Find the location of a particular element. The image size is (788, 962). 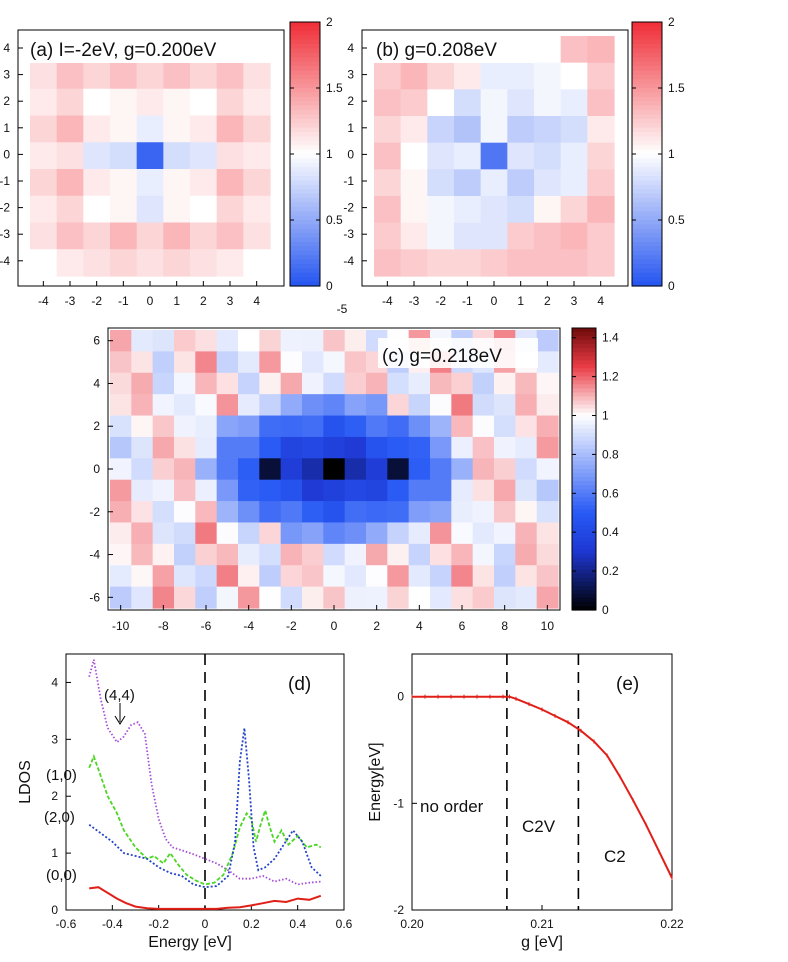

panel-c-xtick-label: -6 is located at coordinates (206, 626).